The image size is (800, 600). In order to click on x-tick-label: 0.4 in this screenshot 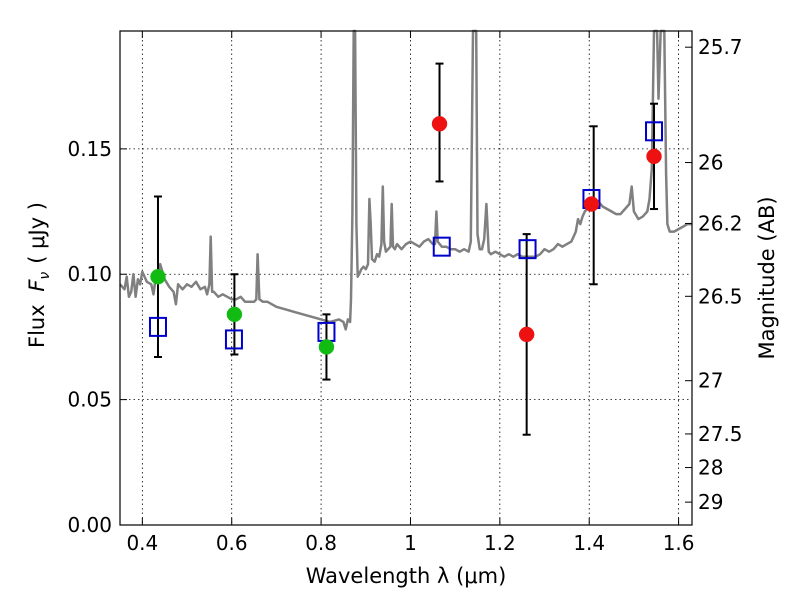, I will do `click(142, 543)`.